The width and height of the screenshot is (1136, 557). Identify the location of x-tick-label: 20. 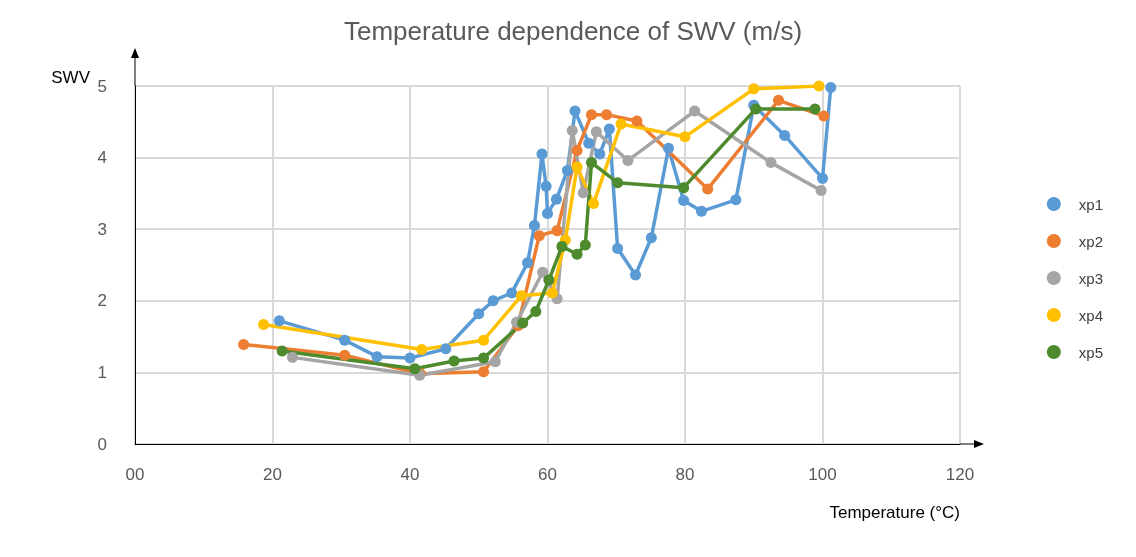
(272, 474).